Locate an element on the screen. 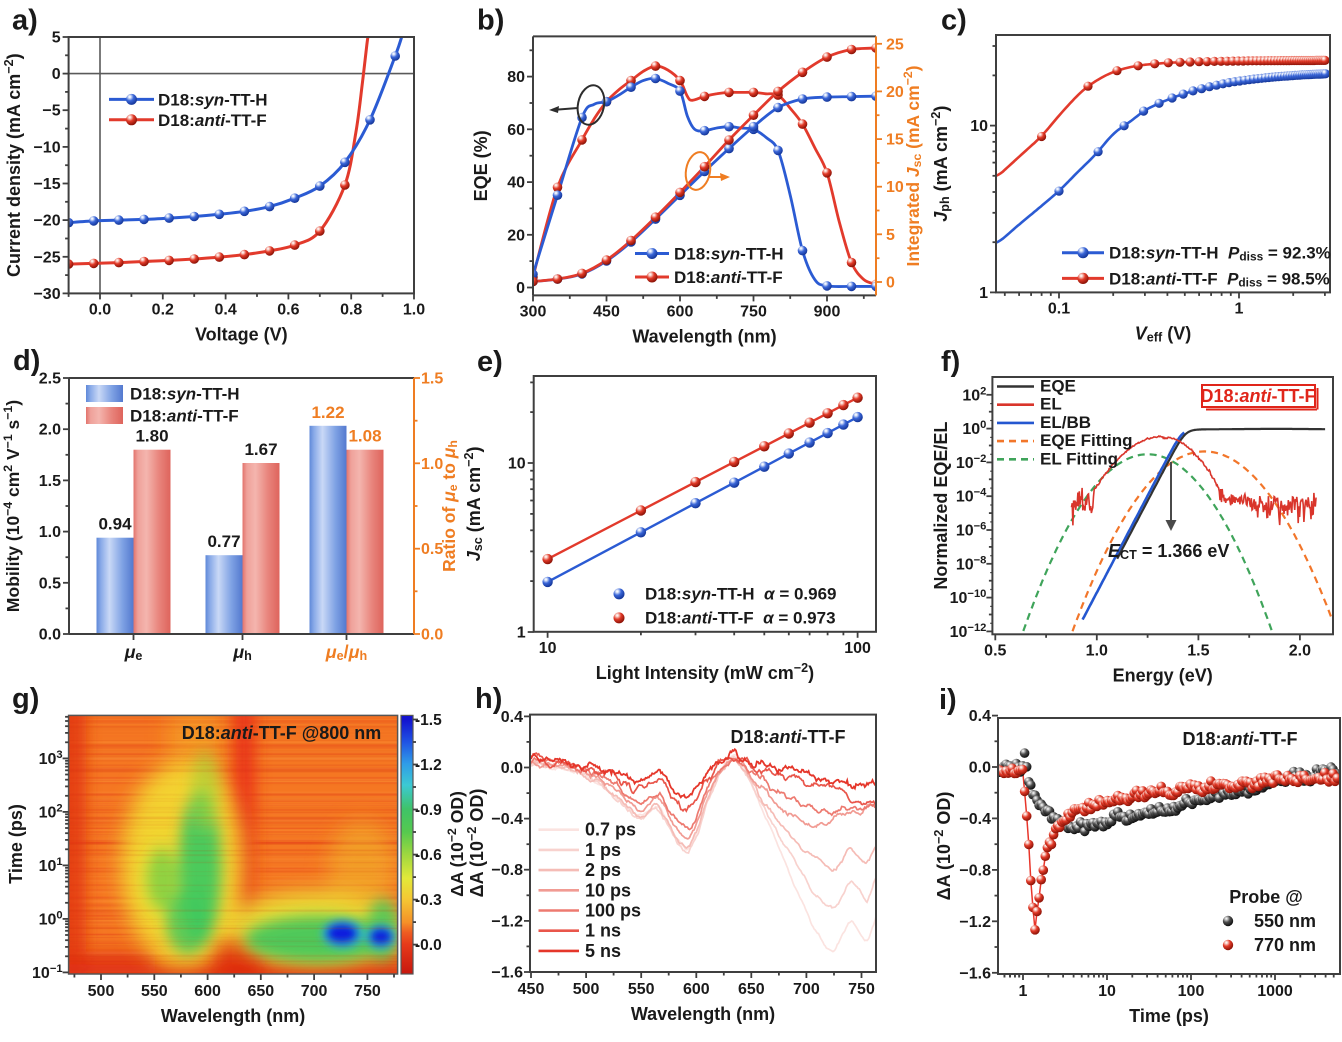 This screenshot has height=1042, width=1342. svg-text: μe is located at coordinates (133, 652).